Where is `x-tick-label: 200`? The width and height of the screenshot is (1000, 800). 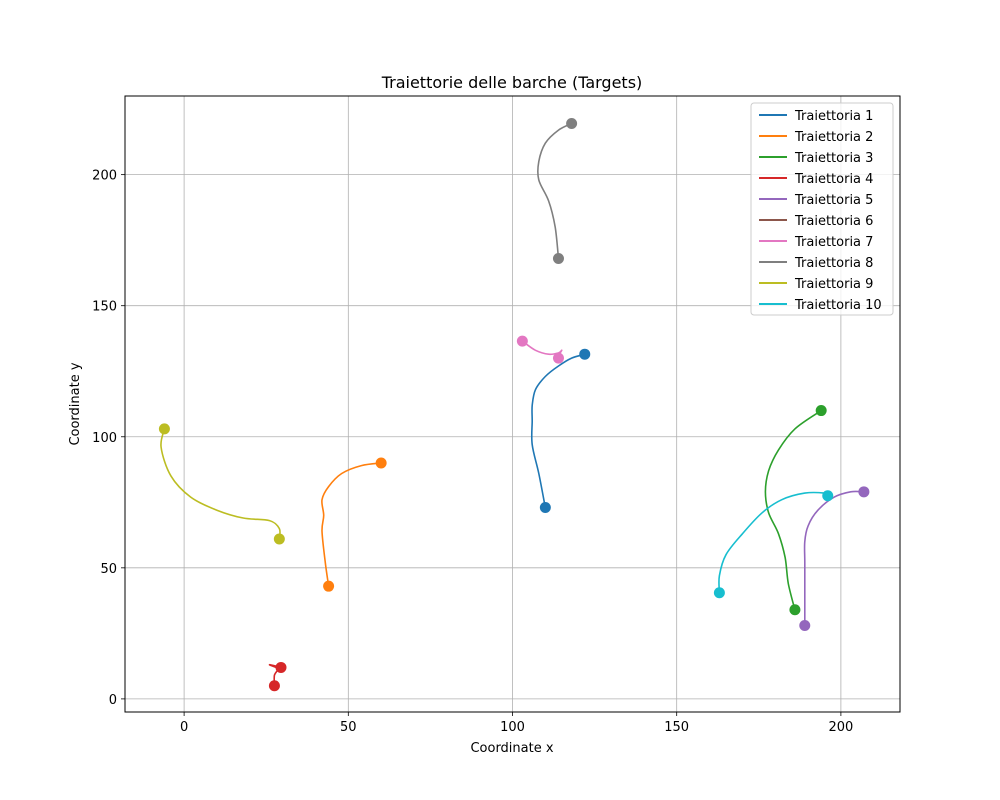
x-tick-label: 200 is located at coordinates (840, 727).